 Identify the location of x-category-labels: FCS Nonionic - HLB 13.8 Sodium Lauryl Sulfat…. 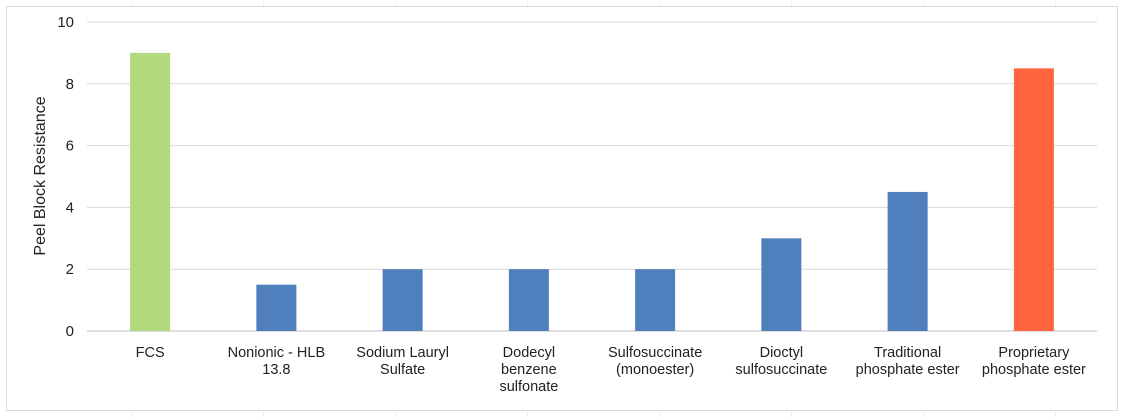
(611, 370).